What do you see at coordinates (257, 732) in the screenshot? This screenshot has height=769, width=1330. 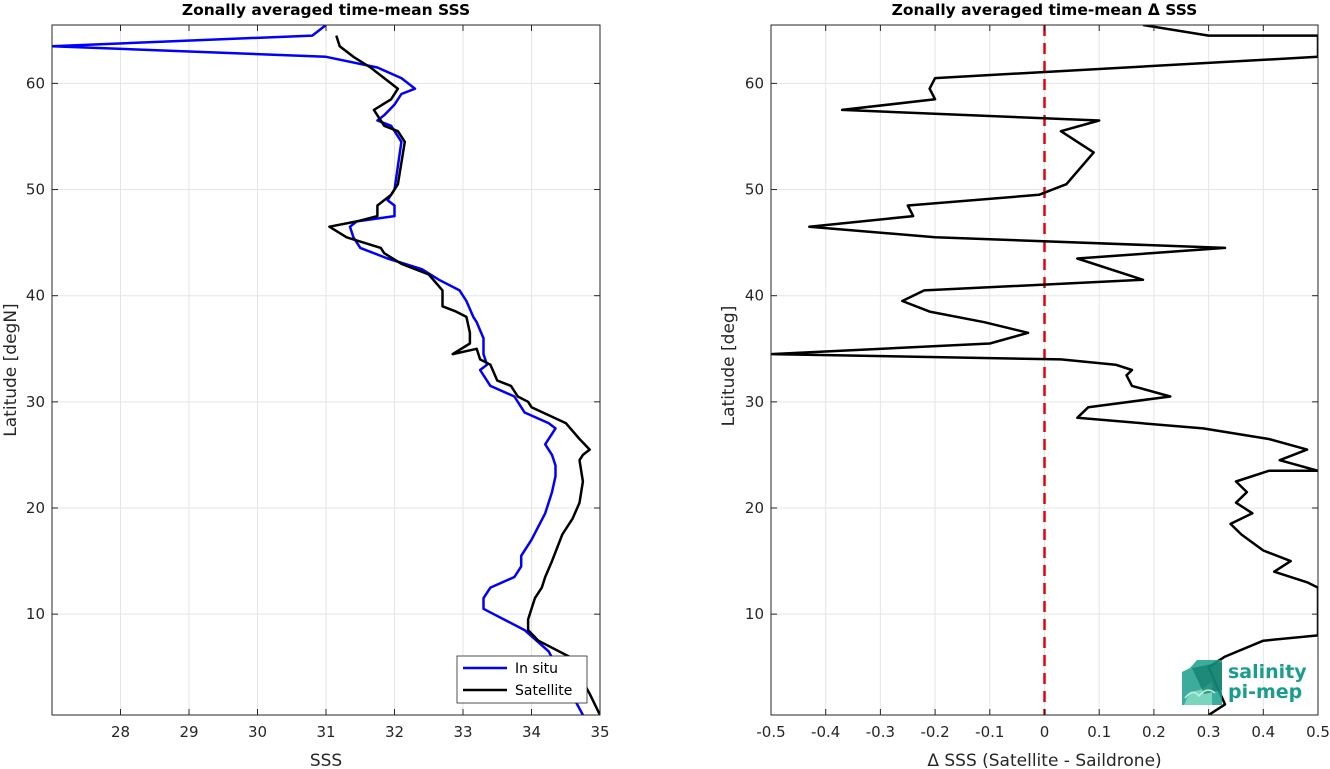 I see `x-tick-label: 30` at bounding box center [257, 732].